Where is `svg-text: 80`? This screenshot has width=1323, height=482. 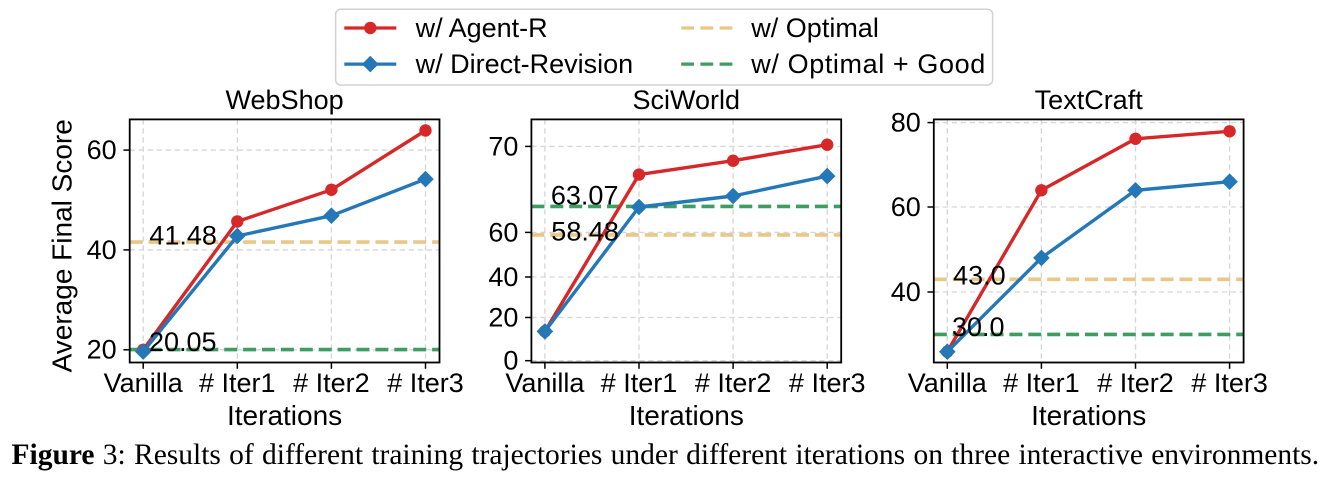
svg-text: 80 is located at coordinates (906, 123).